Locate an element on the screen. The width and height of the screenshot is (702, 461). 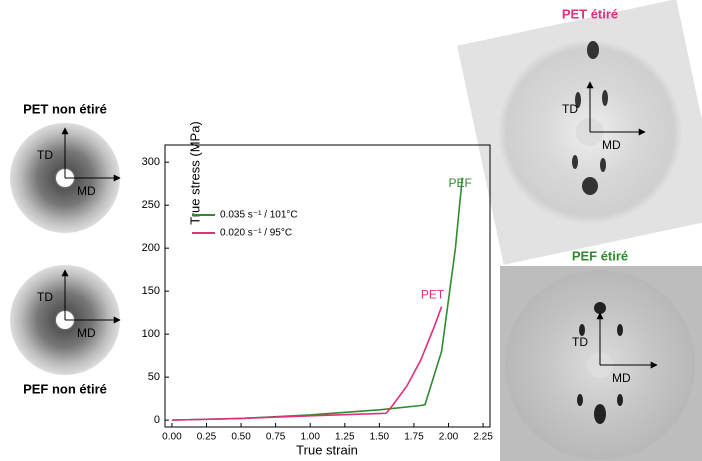
x-tick-label: 2.25 is located at coordinates (483, 437).